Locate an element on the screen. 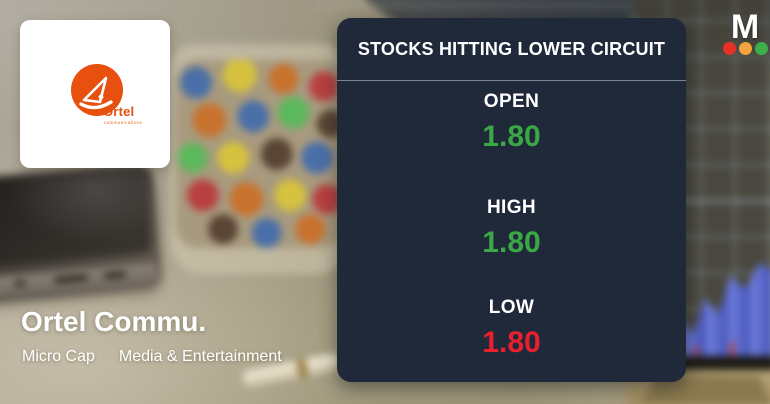 The image size is (770, 404). stat-low-label: LOW is located at coordinates (511, 307).